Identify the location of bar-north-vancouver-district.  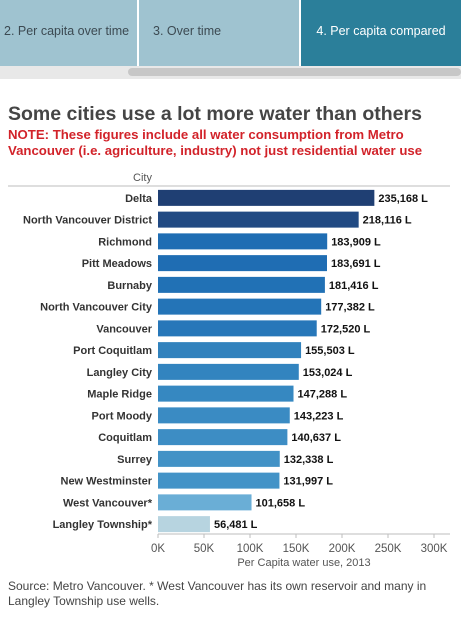
(258, 219).